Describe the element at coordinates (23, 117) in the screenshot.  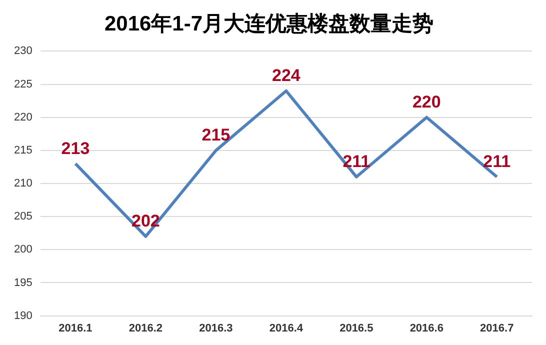
I see `y-tick-label: 220` at that location.